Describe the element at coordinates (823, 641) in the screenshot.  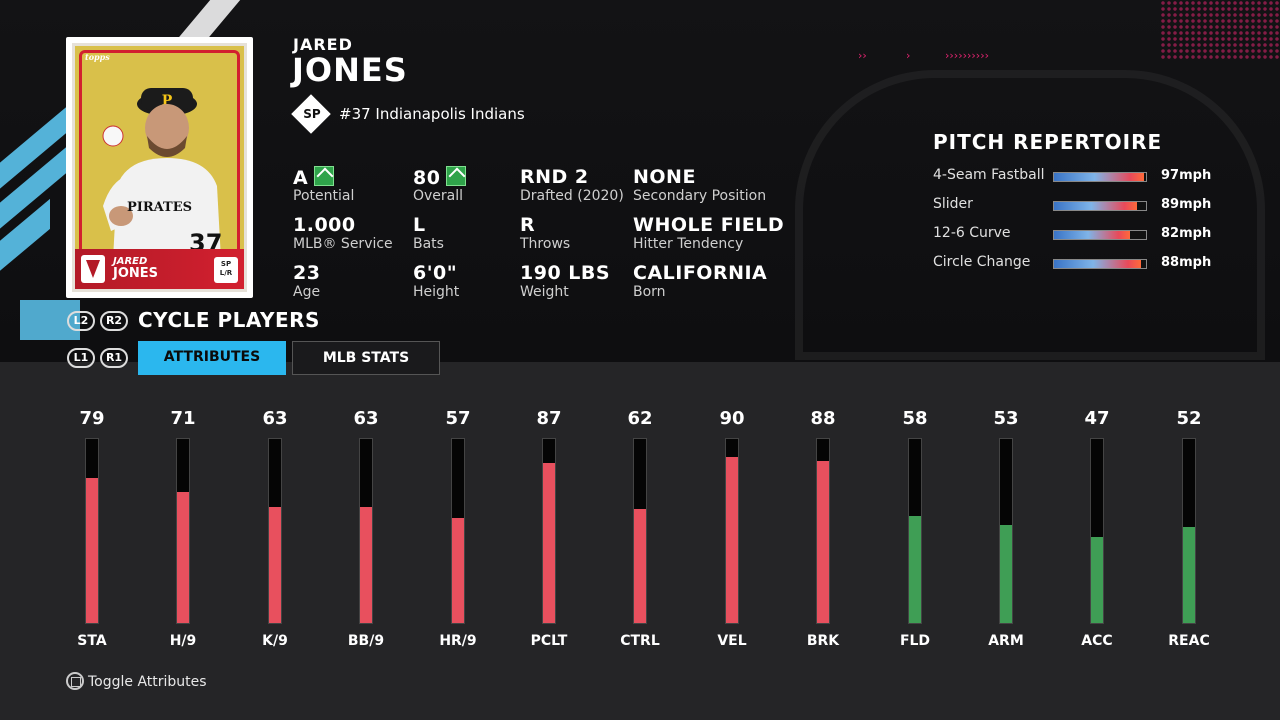
I see `attribute-name: BRK` at that location.